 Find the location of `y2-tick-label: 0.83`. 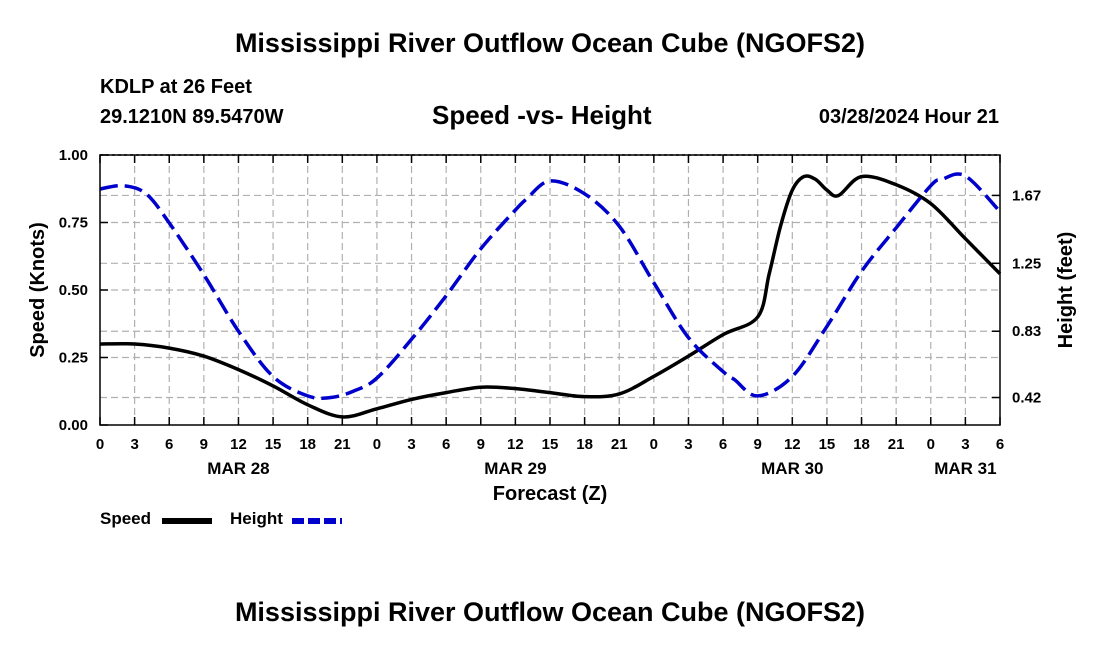

y2-tick-label: 0.83 is located at coordinates (1026, 331).